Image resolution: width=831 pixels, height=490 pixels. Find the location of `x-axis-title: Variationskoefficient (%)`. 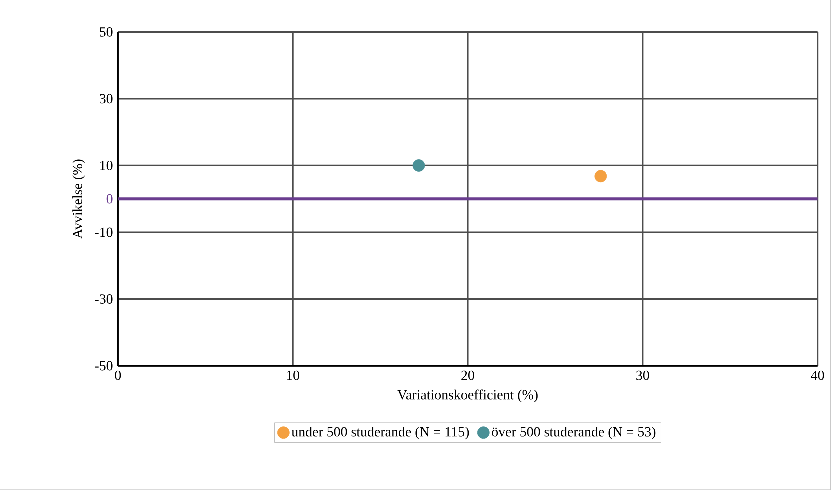

x-axis-title: Variationskoefficient (%) is located at coordinates (468, 396).